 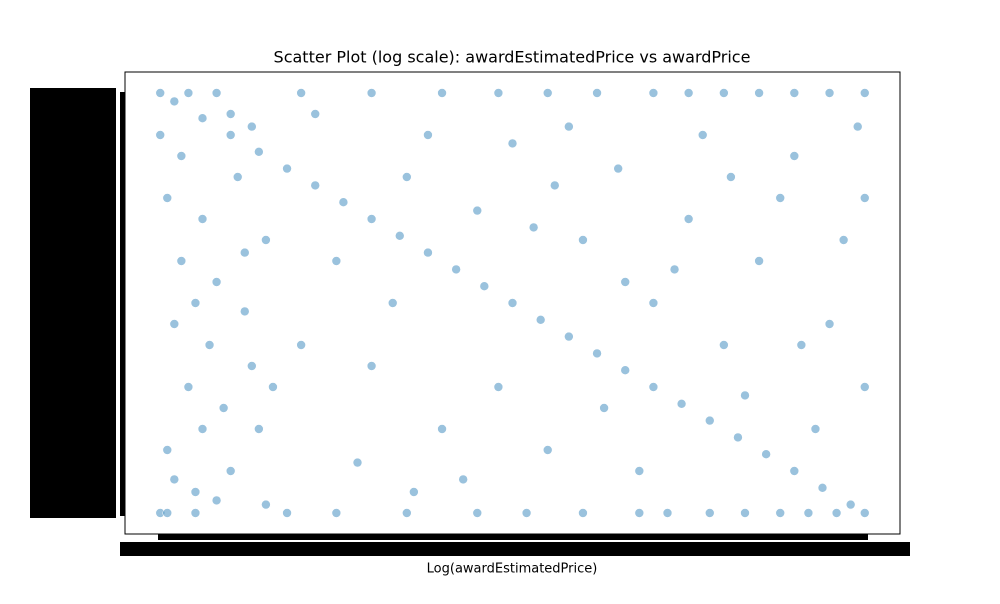 What do you see at coordinates (512, 569) in the screenshot?
I see `x-axis-label: Log(awardEstimatedPrice)` at bounding box center [512, 569].